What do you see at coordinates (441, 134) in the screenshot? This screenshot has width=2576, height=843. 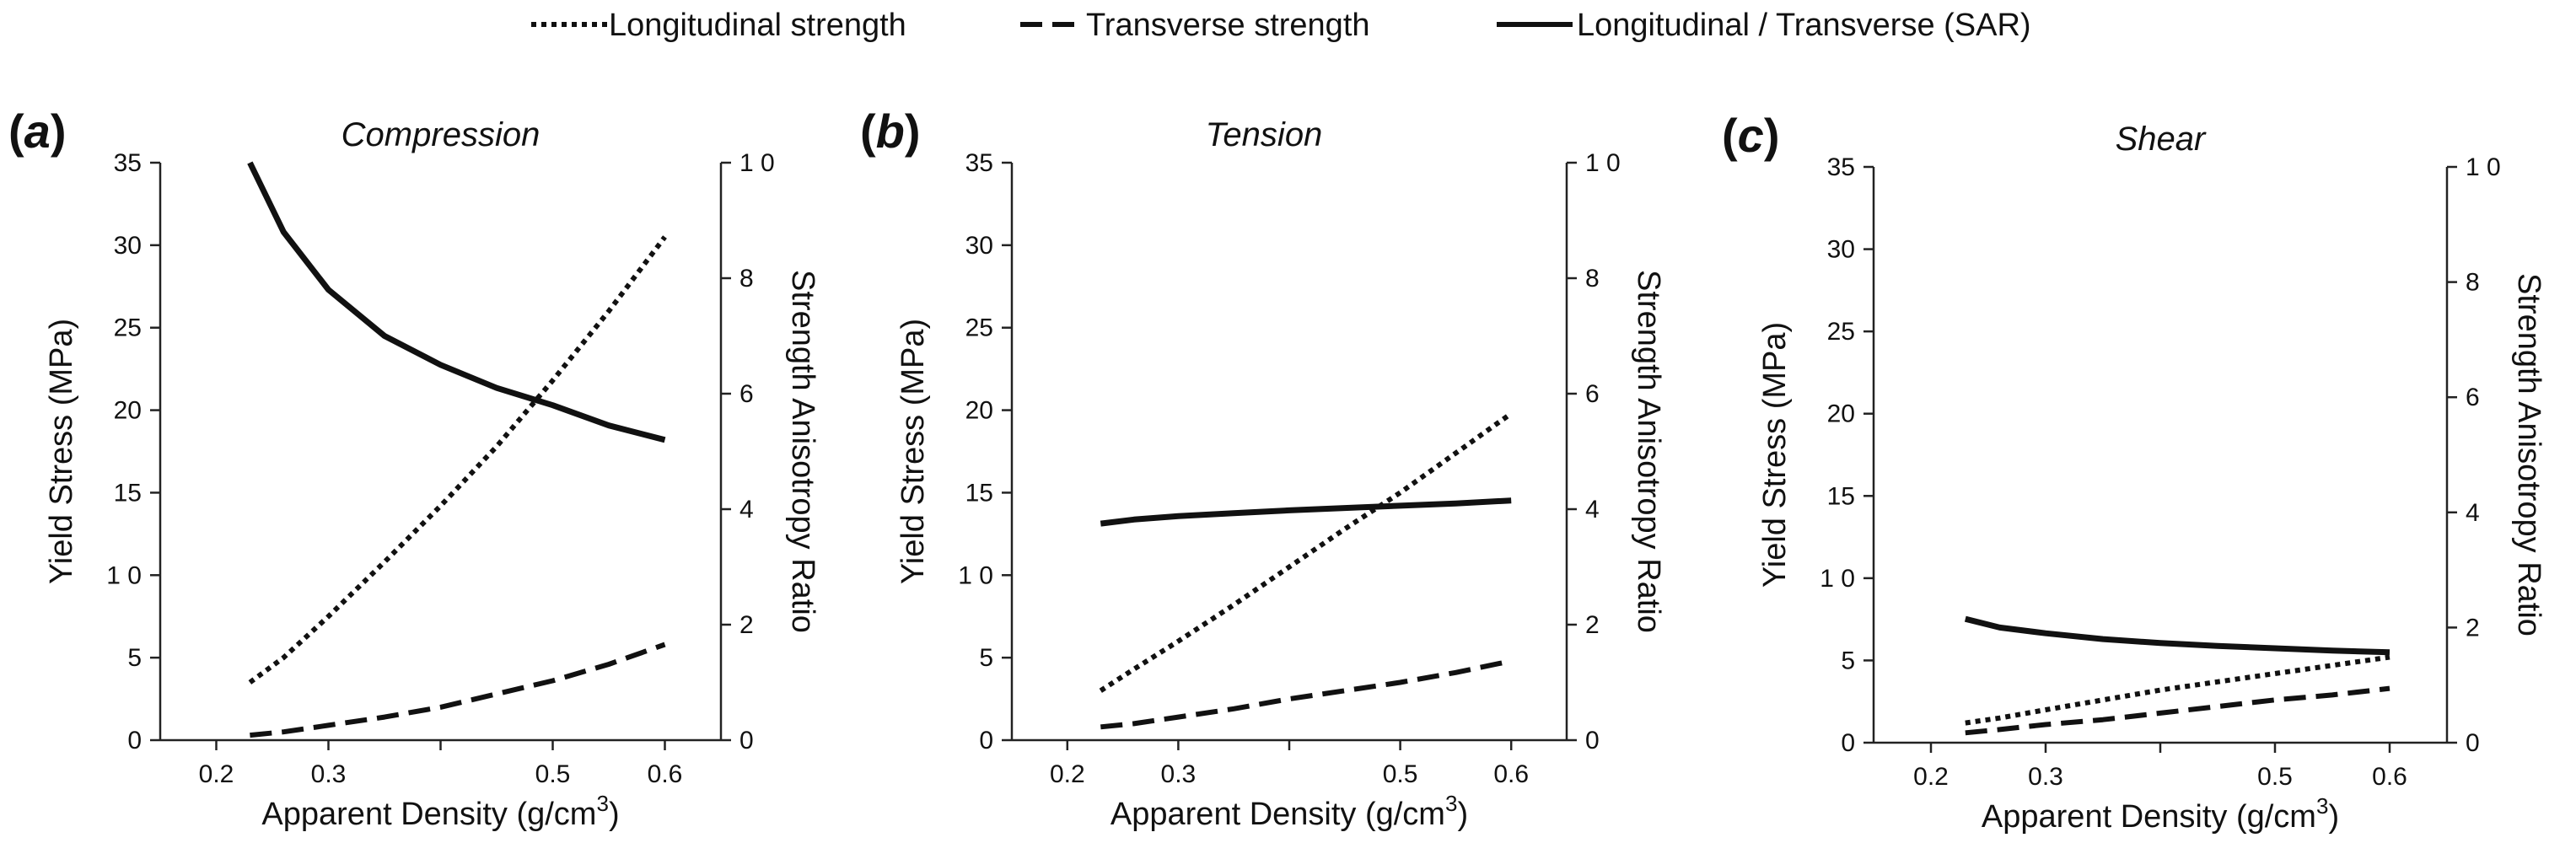 I see `panel-title: Compression` at bounding box center [441, 134].